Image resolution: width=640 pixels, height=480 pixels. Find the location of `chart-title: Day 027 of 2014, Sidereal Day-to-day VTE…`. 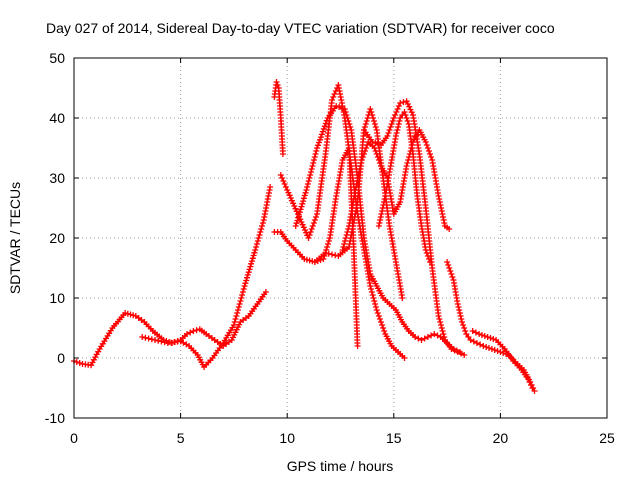

chart-title: Day 027 of 2014, Sidereal Day-to-day VTE… is located at coordinates (300, 28).